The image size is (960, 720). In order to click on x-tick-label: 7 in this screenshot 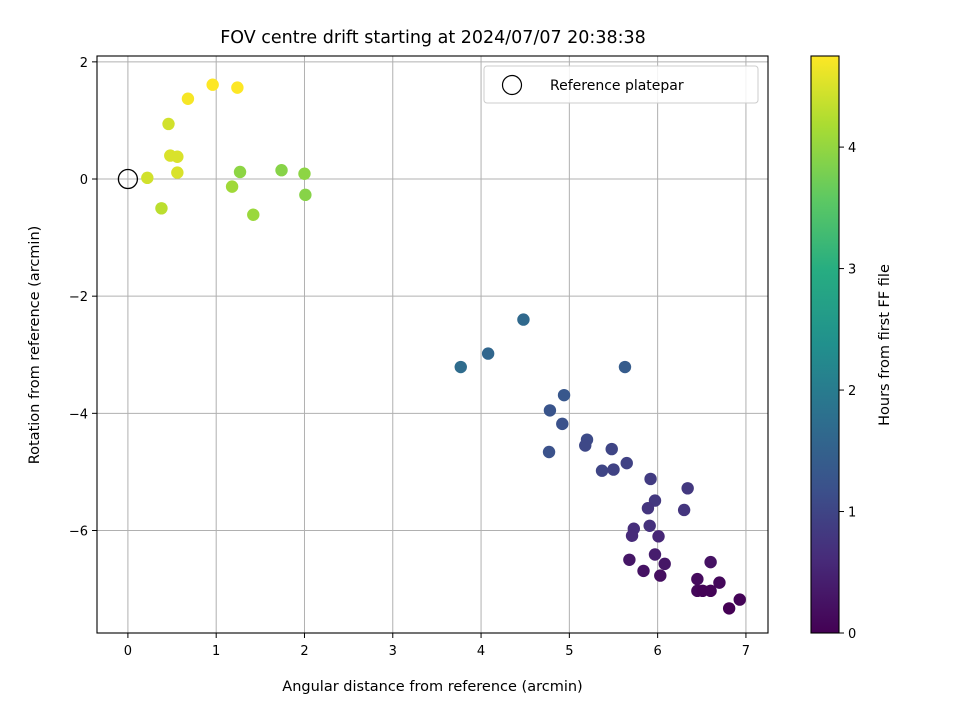, I will do `click(746, 651)`.